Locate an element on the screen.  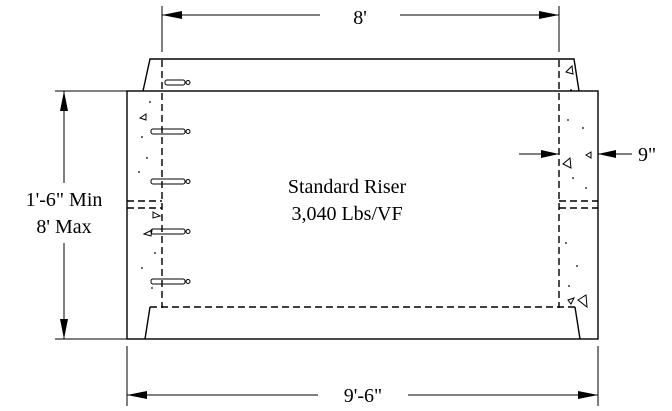
top-dimension: 8' is located at coordinates (360, 27).